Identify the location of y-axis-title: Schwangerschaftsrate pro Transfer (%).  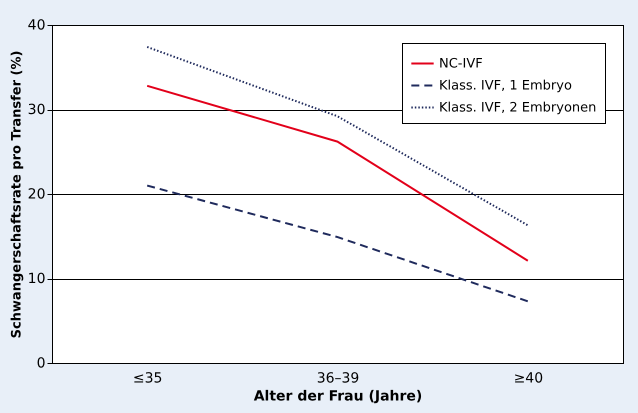
(17, 194).